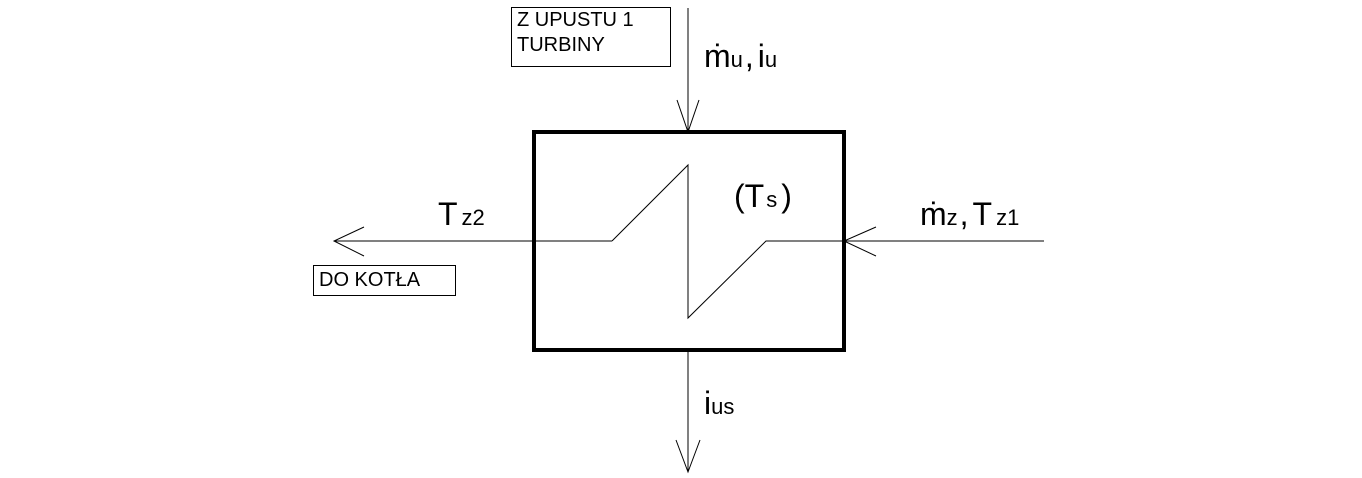 Image resolution: width=1362 pixels, height=478 pixels. I want to click on open-paren: (, so click(739, 196).